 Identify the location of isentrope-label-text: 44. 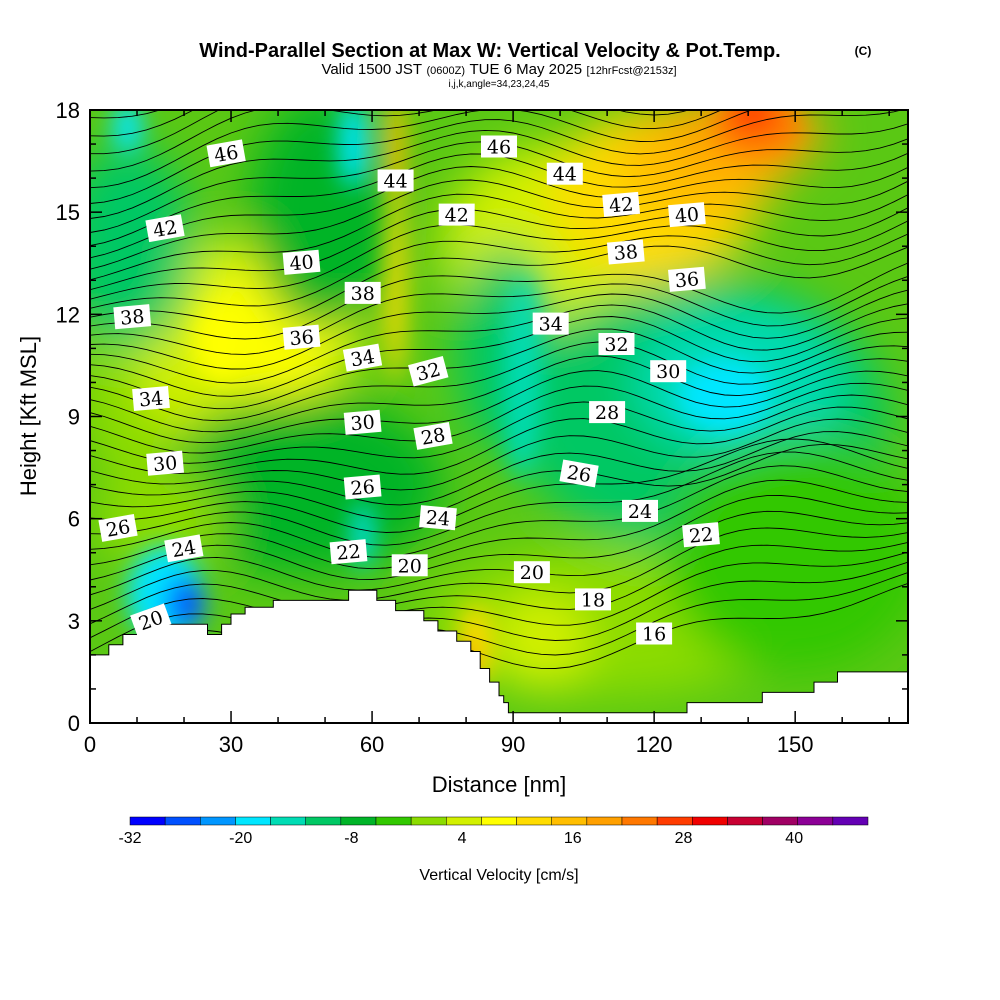
(565, 175).